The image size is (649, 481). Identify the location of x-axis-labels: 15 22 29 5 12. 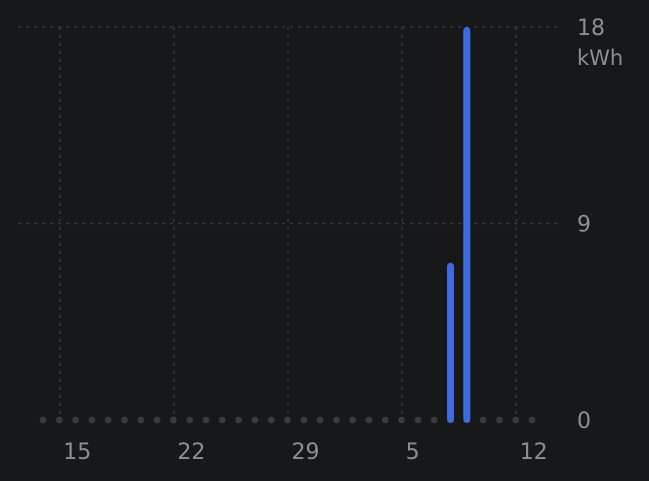
(305, 452).